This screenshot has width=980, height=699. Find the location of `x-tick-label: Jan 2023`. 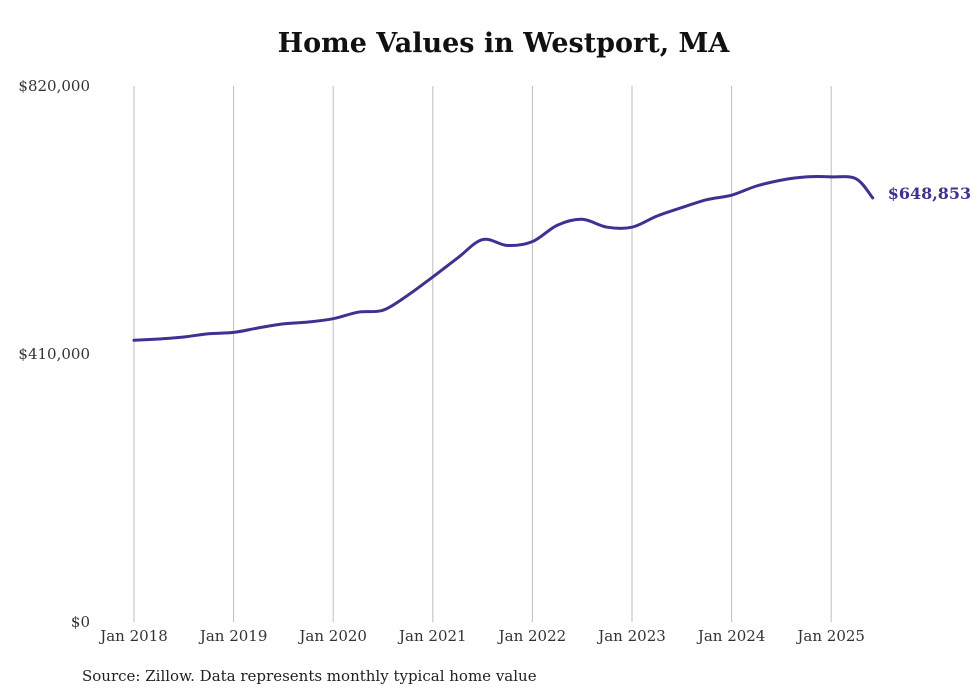

x-tick-label: Jan 2023 is located at coordinates (631, 636).